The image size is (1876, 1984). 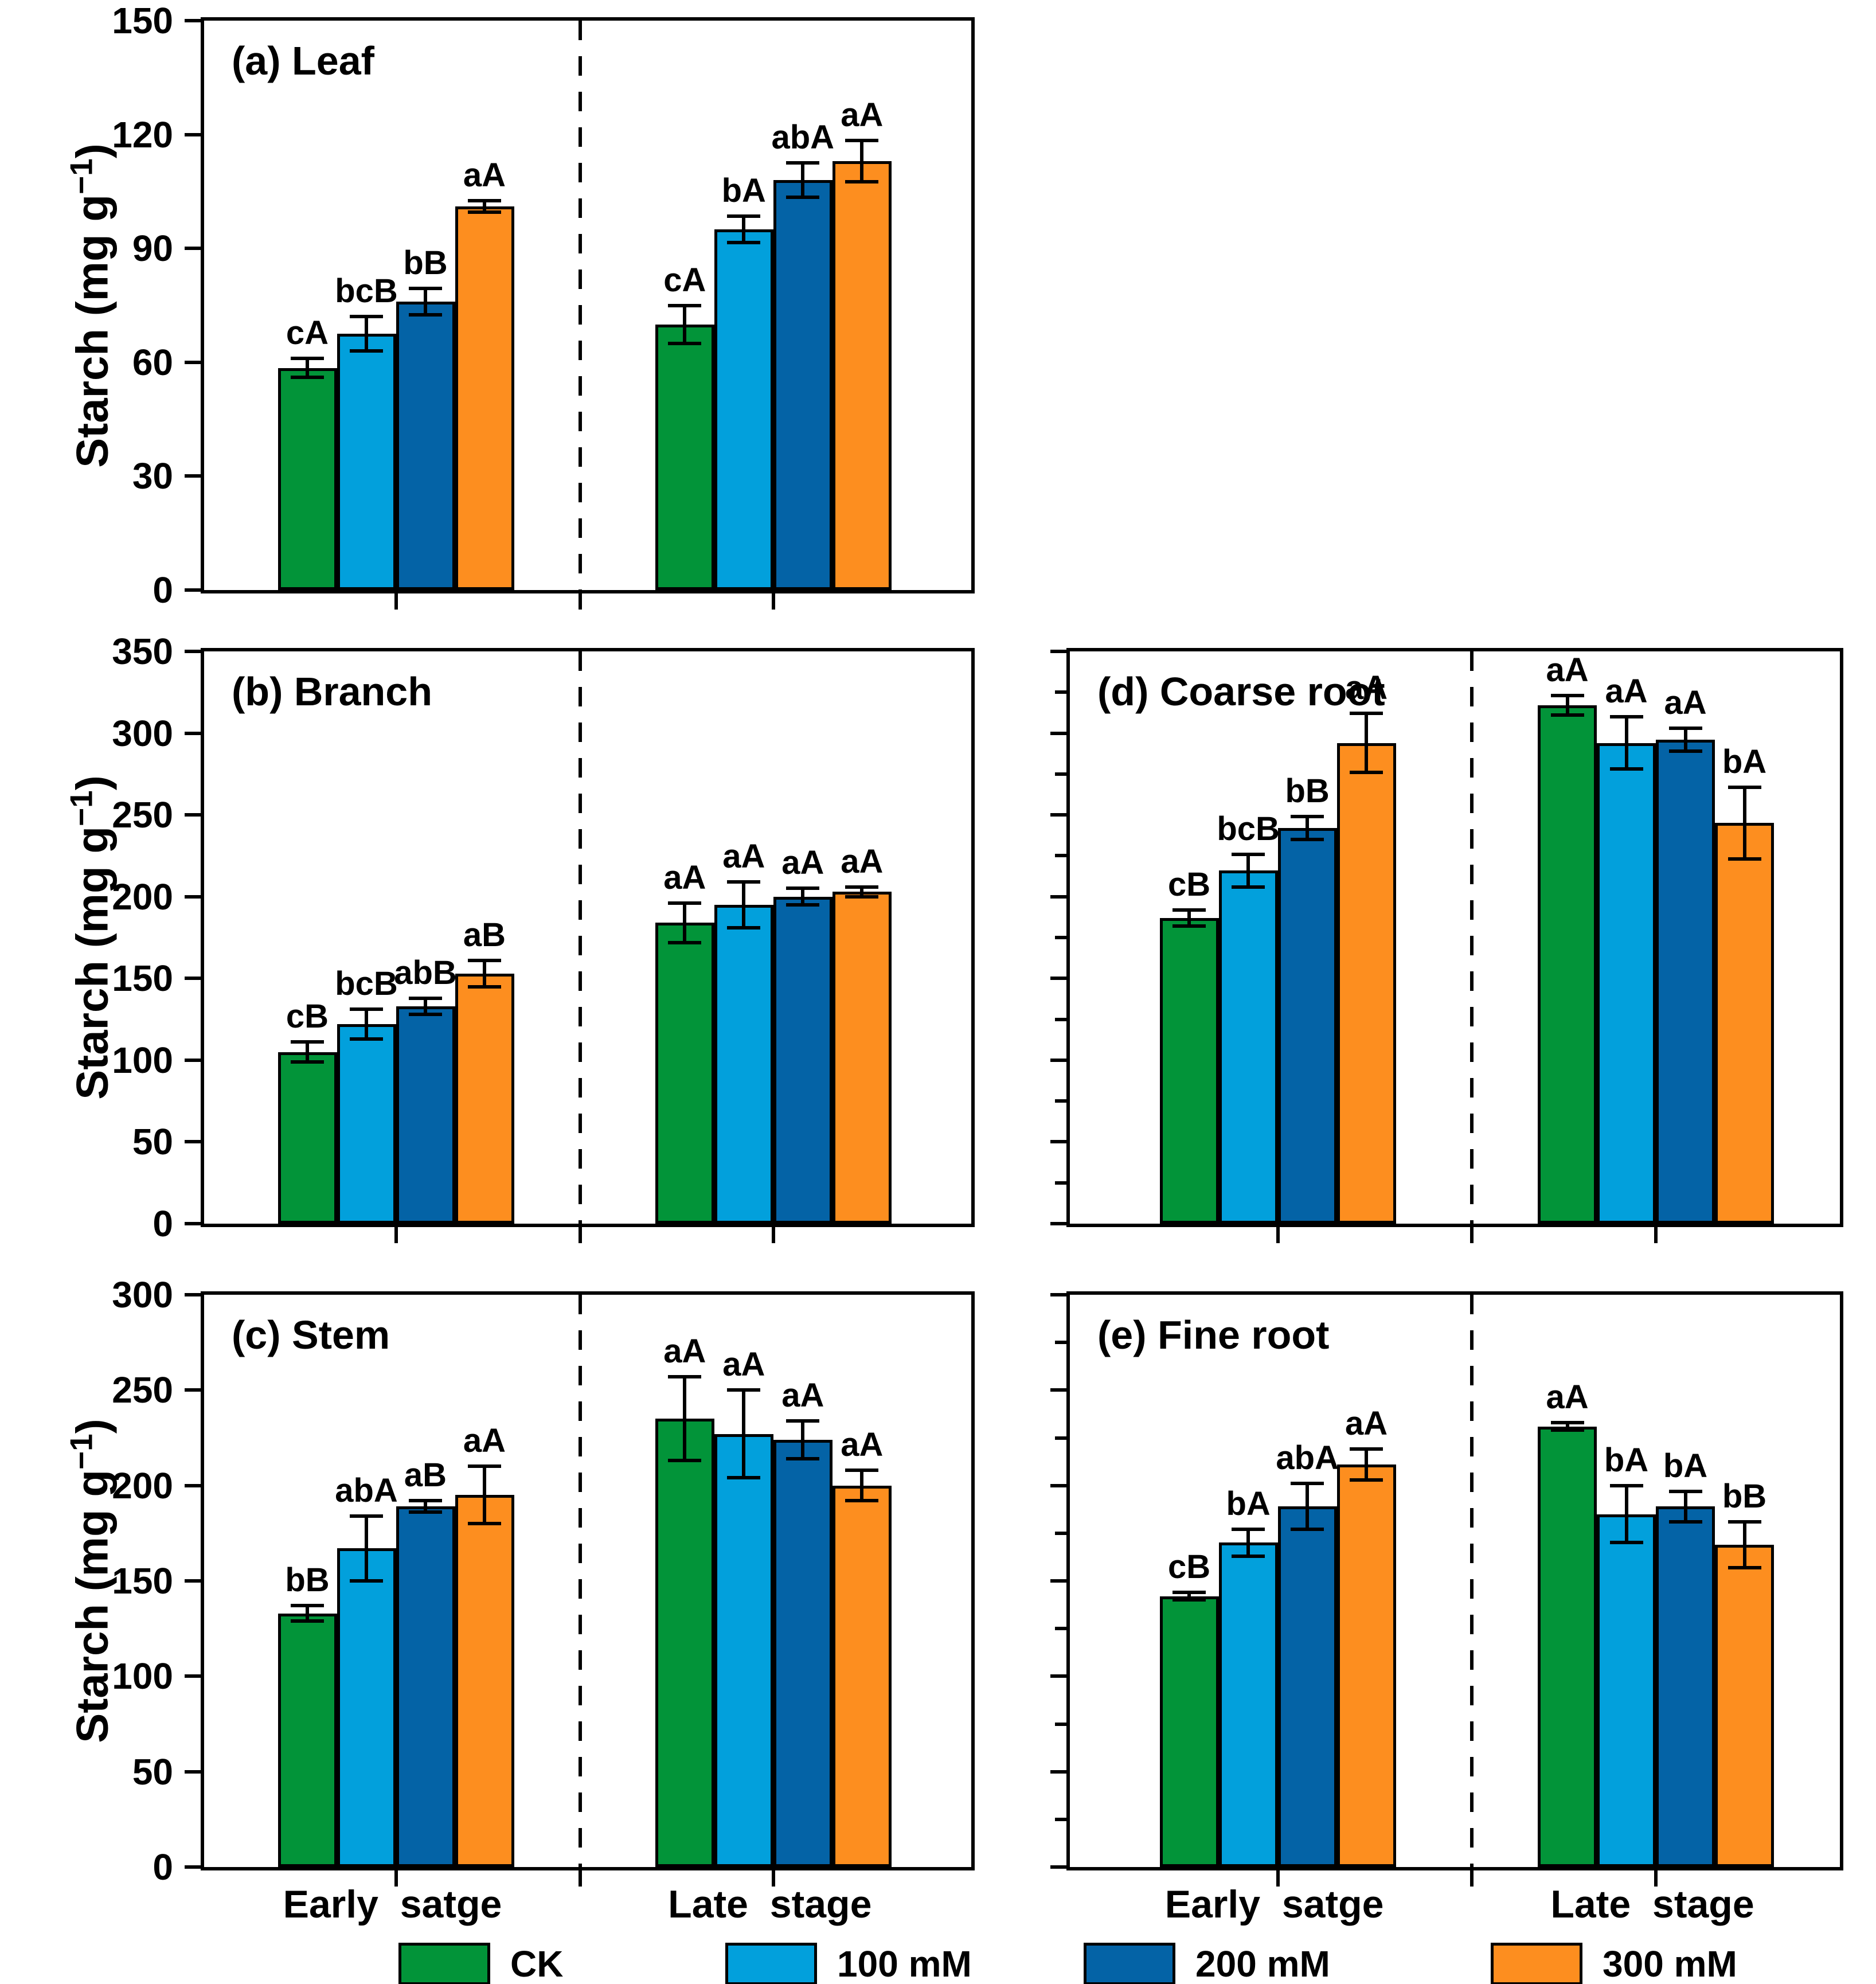 I want to click on y-tick-label: 90, so click(x=152, y=249).